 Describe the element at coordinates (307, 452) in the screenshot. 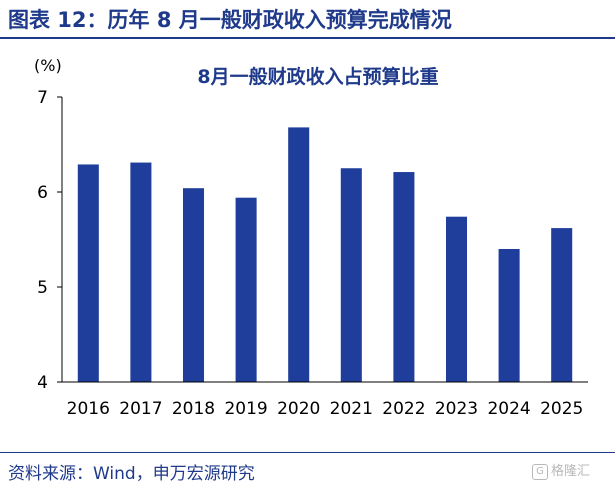

I see `source-divider` at that location.